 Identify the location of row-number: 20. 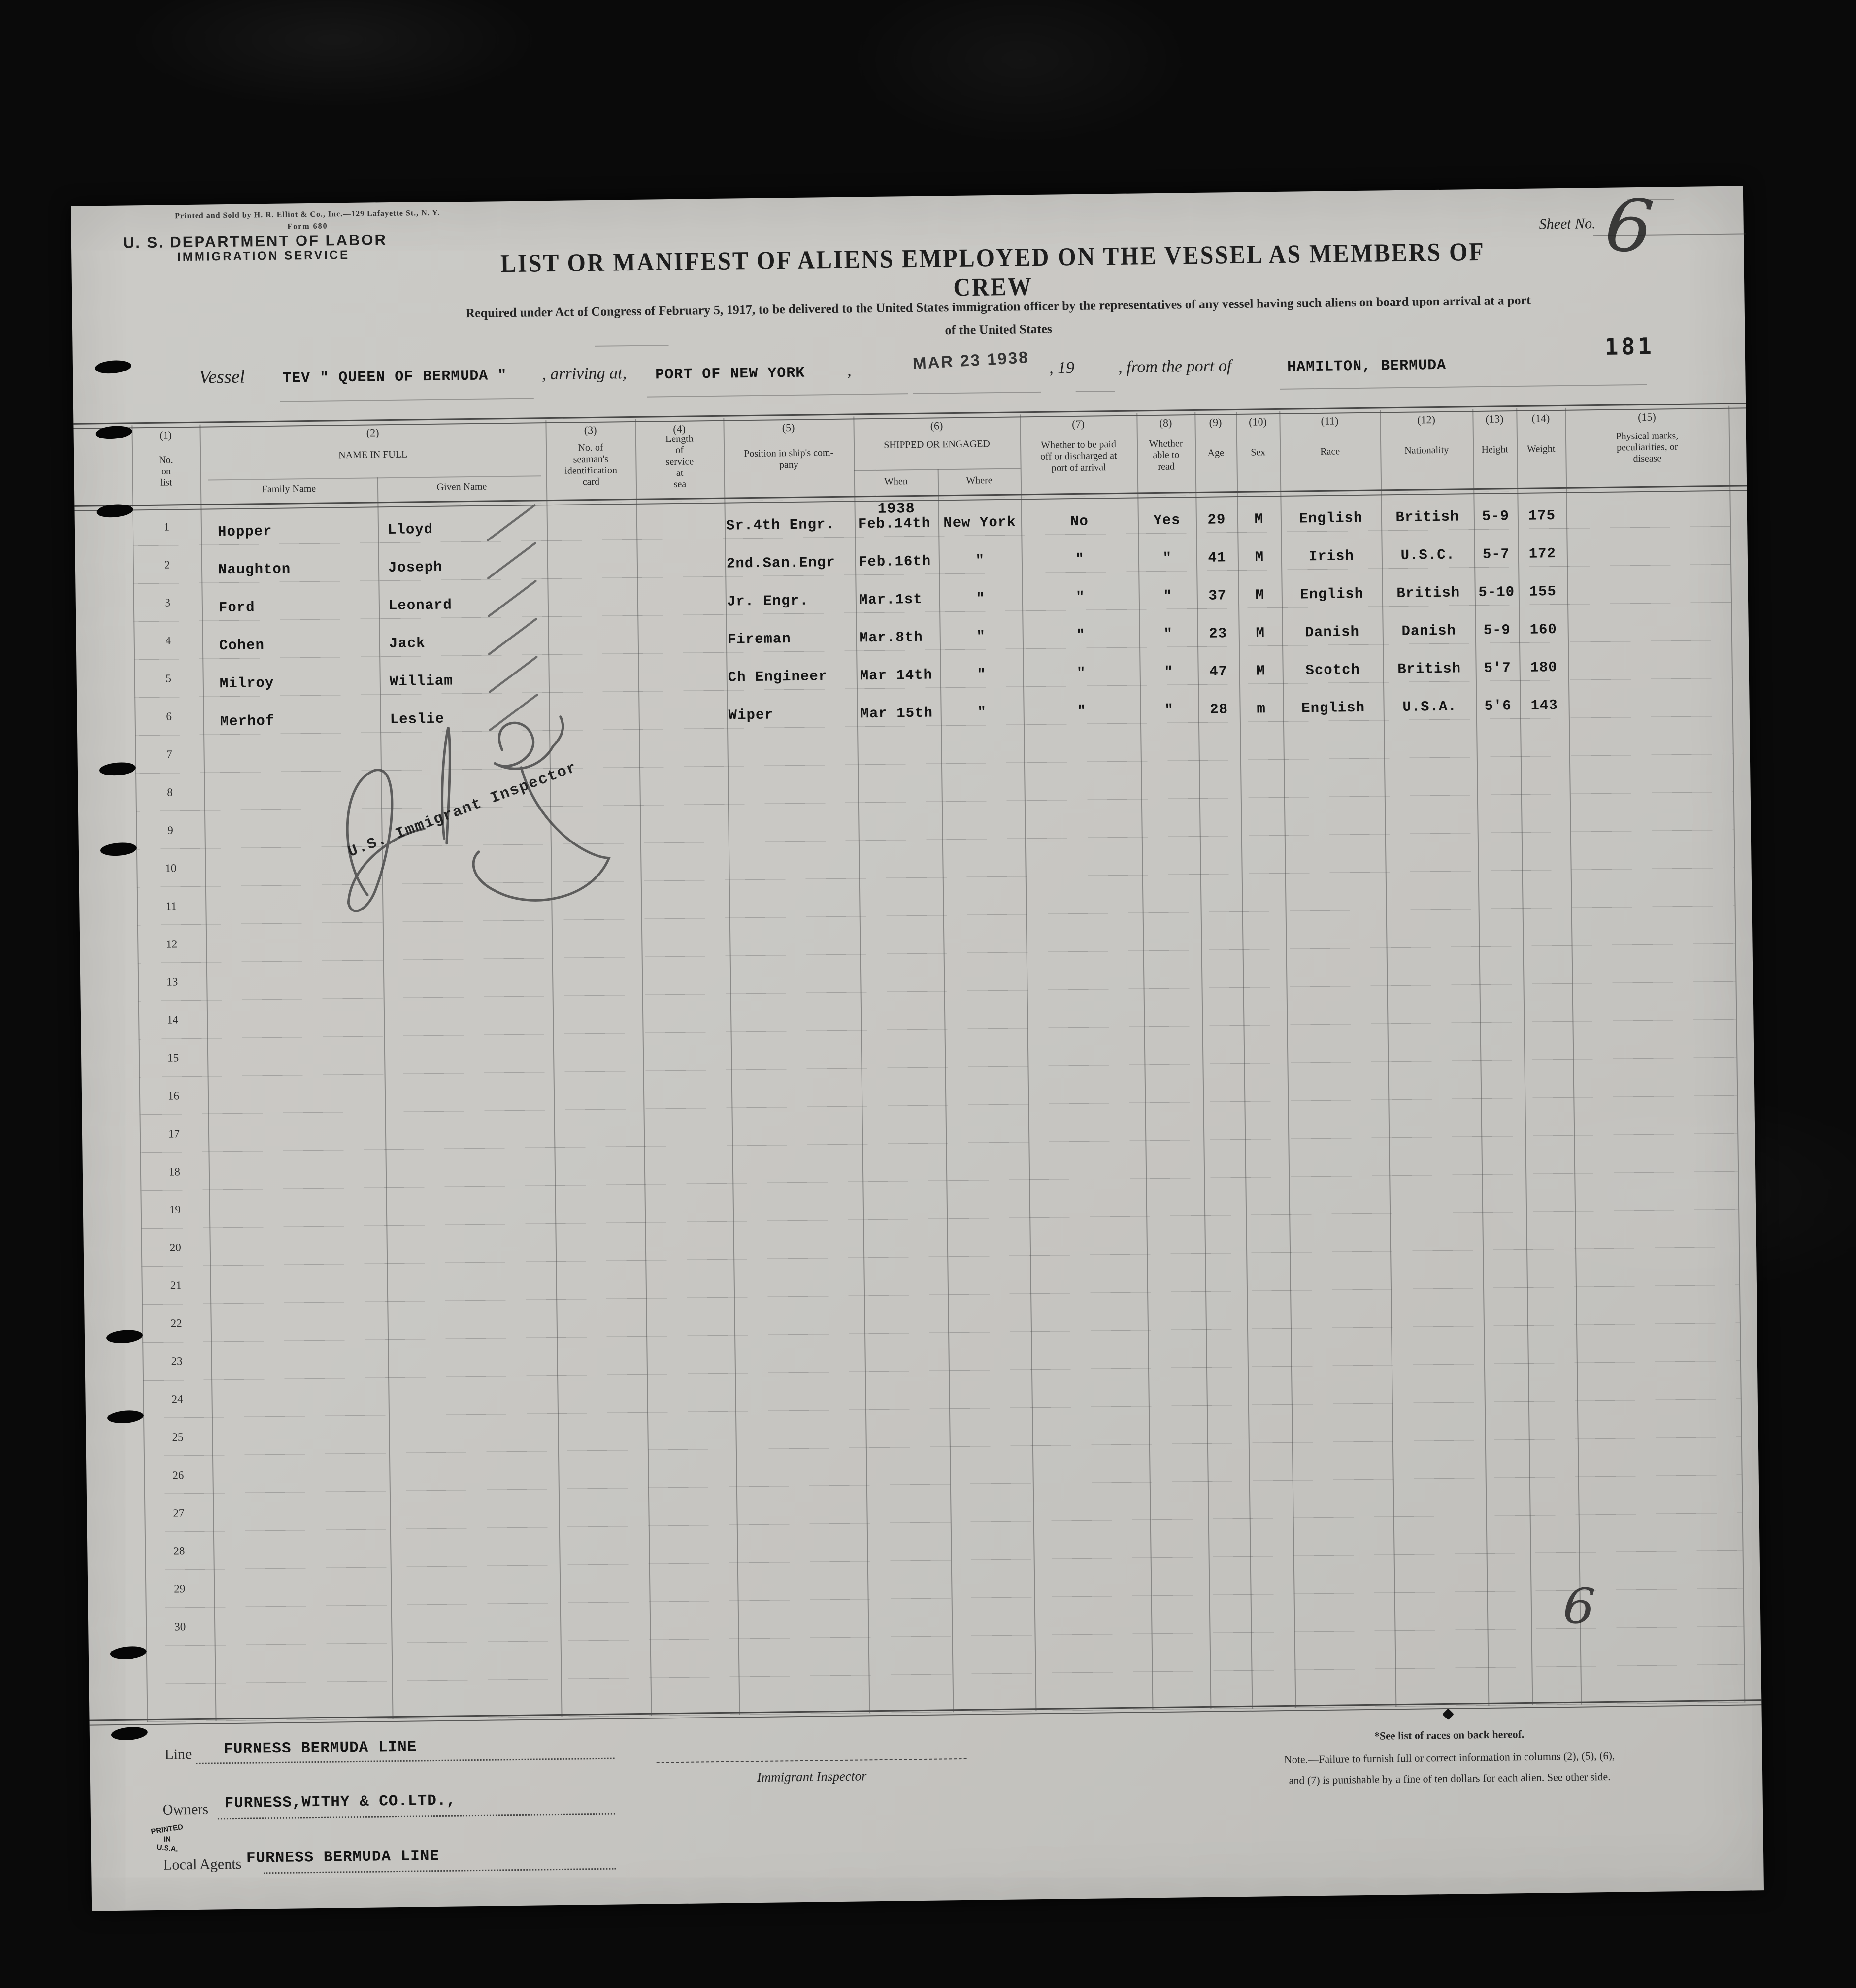
(175, 1247).